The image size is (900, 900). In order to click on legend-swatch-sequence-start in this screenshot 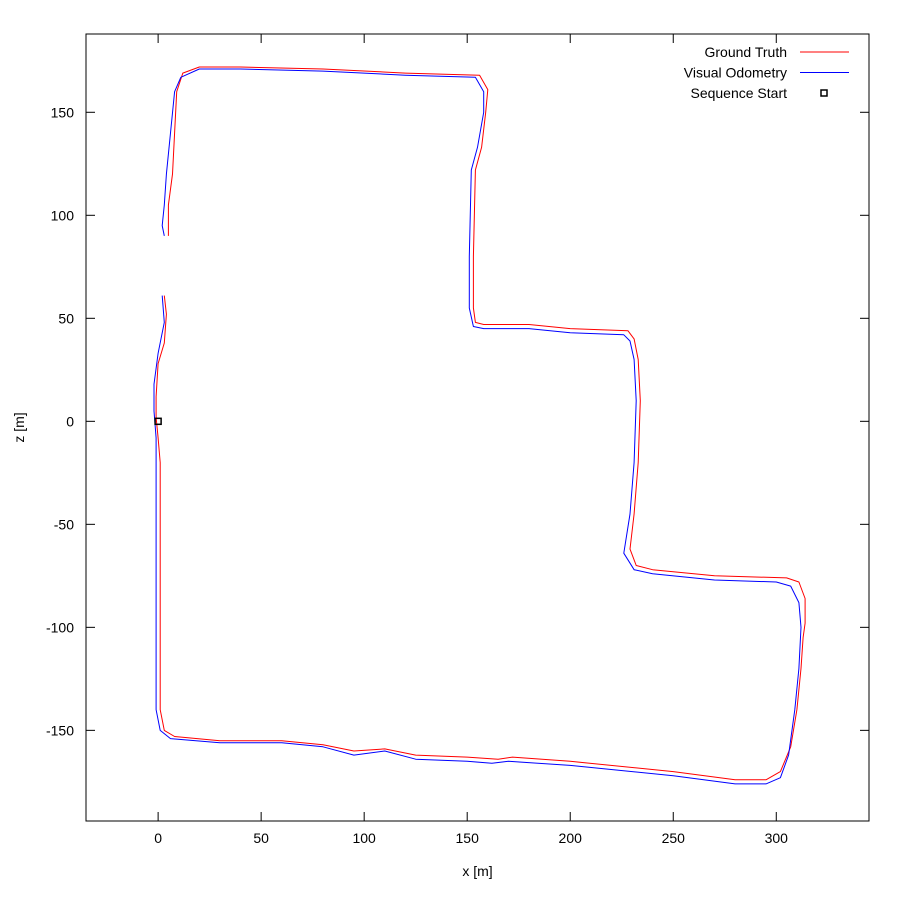, I will do `click(824, 93)`.